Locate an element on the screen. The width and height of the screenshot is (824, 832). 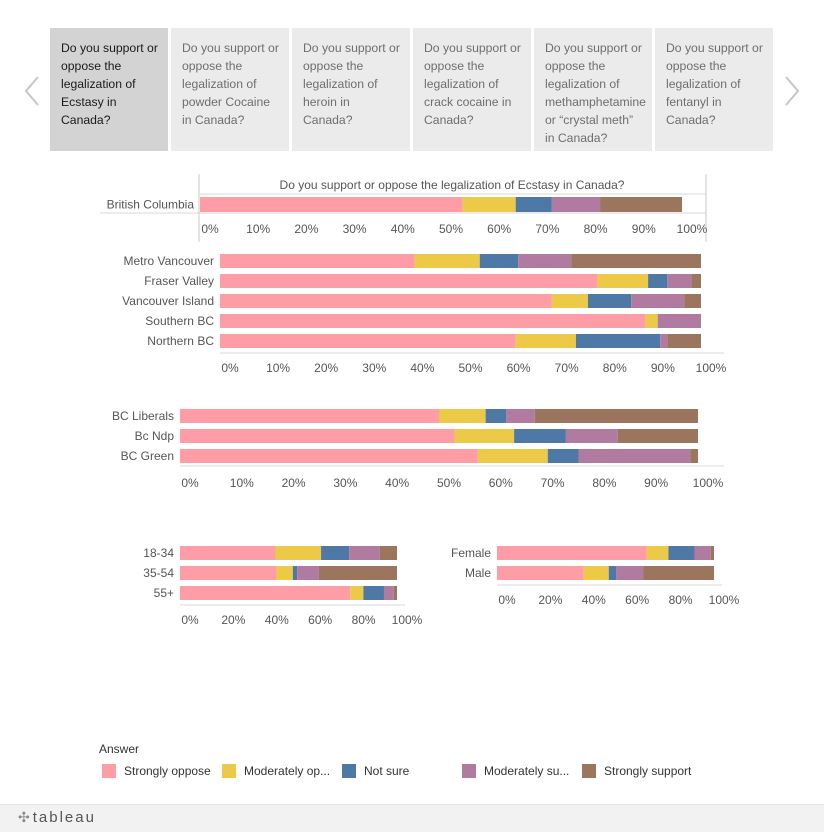
x-tick-label: 80% is located at coordinates (615, 368).